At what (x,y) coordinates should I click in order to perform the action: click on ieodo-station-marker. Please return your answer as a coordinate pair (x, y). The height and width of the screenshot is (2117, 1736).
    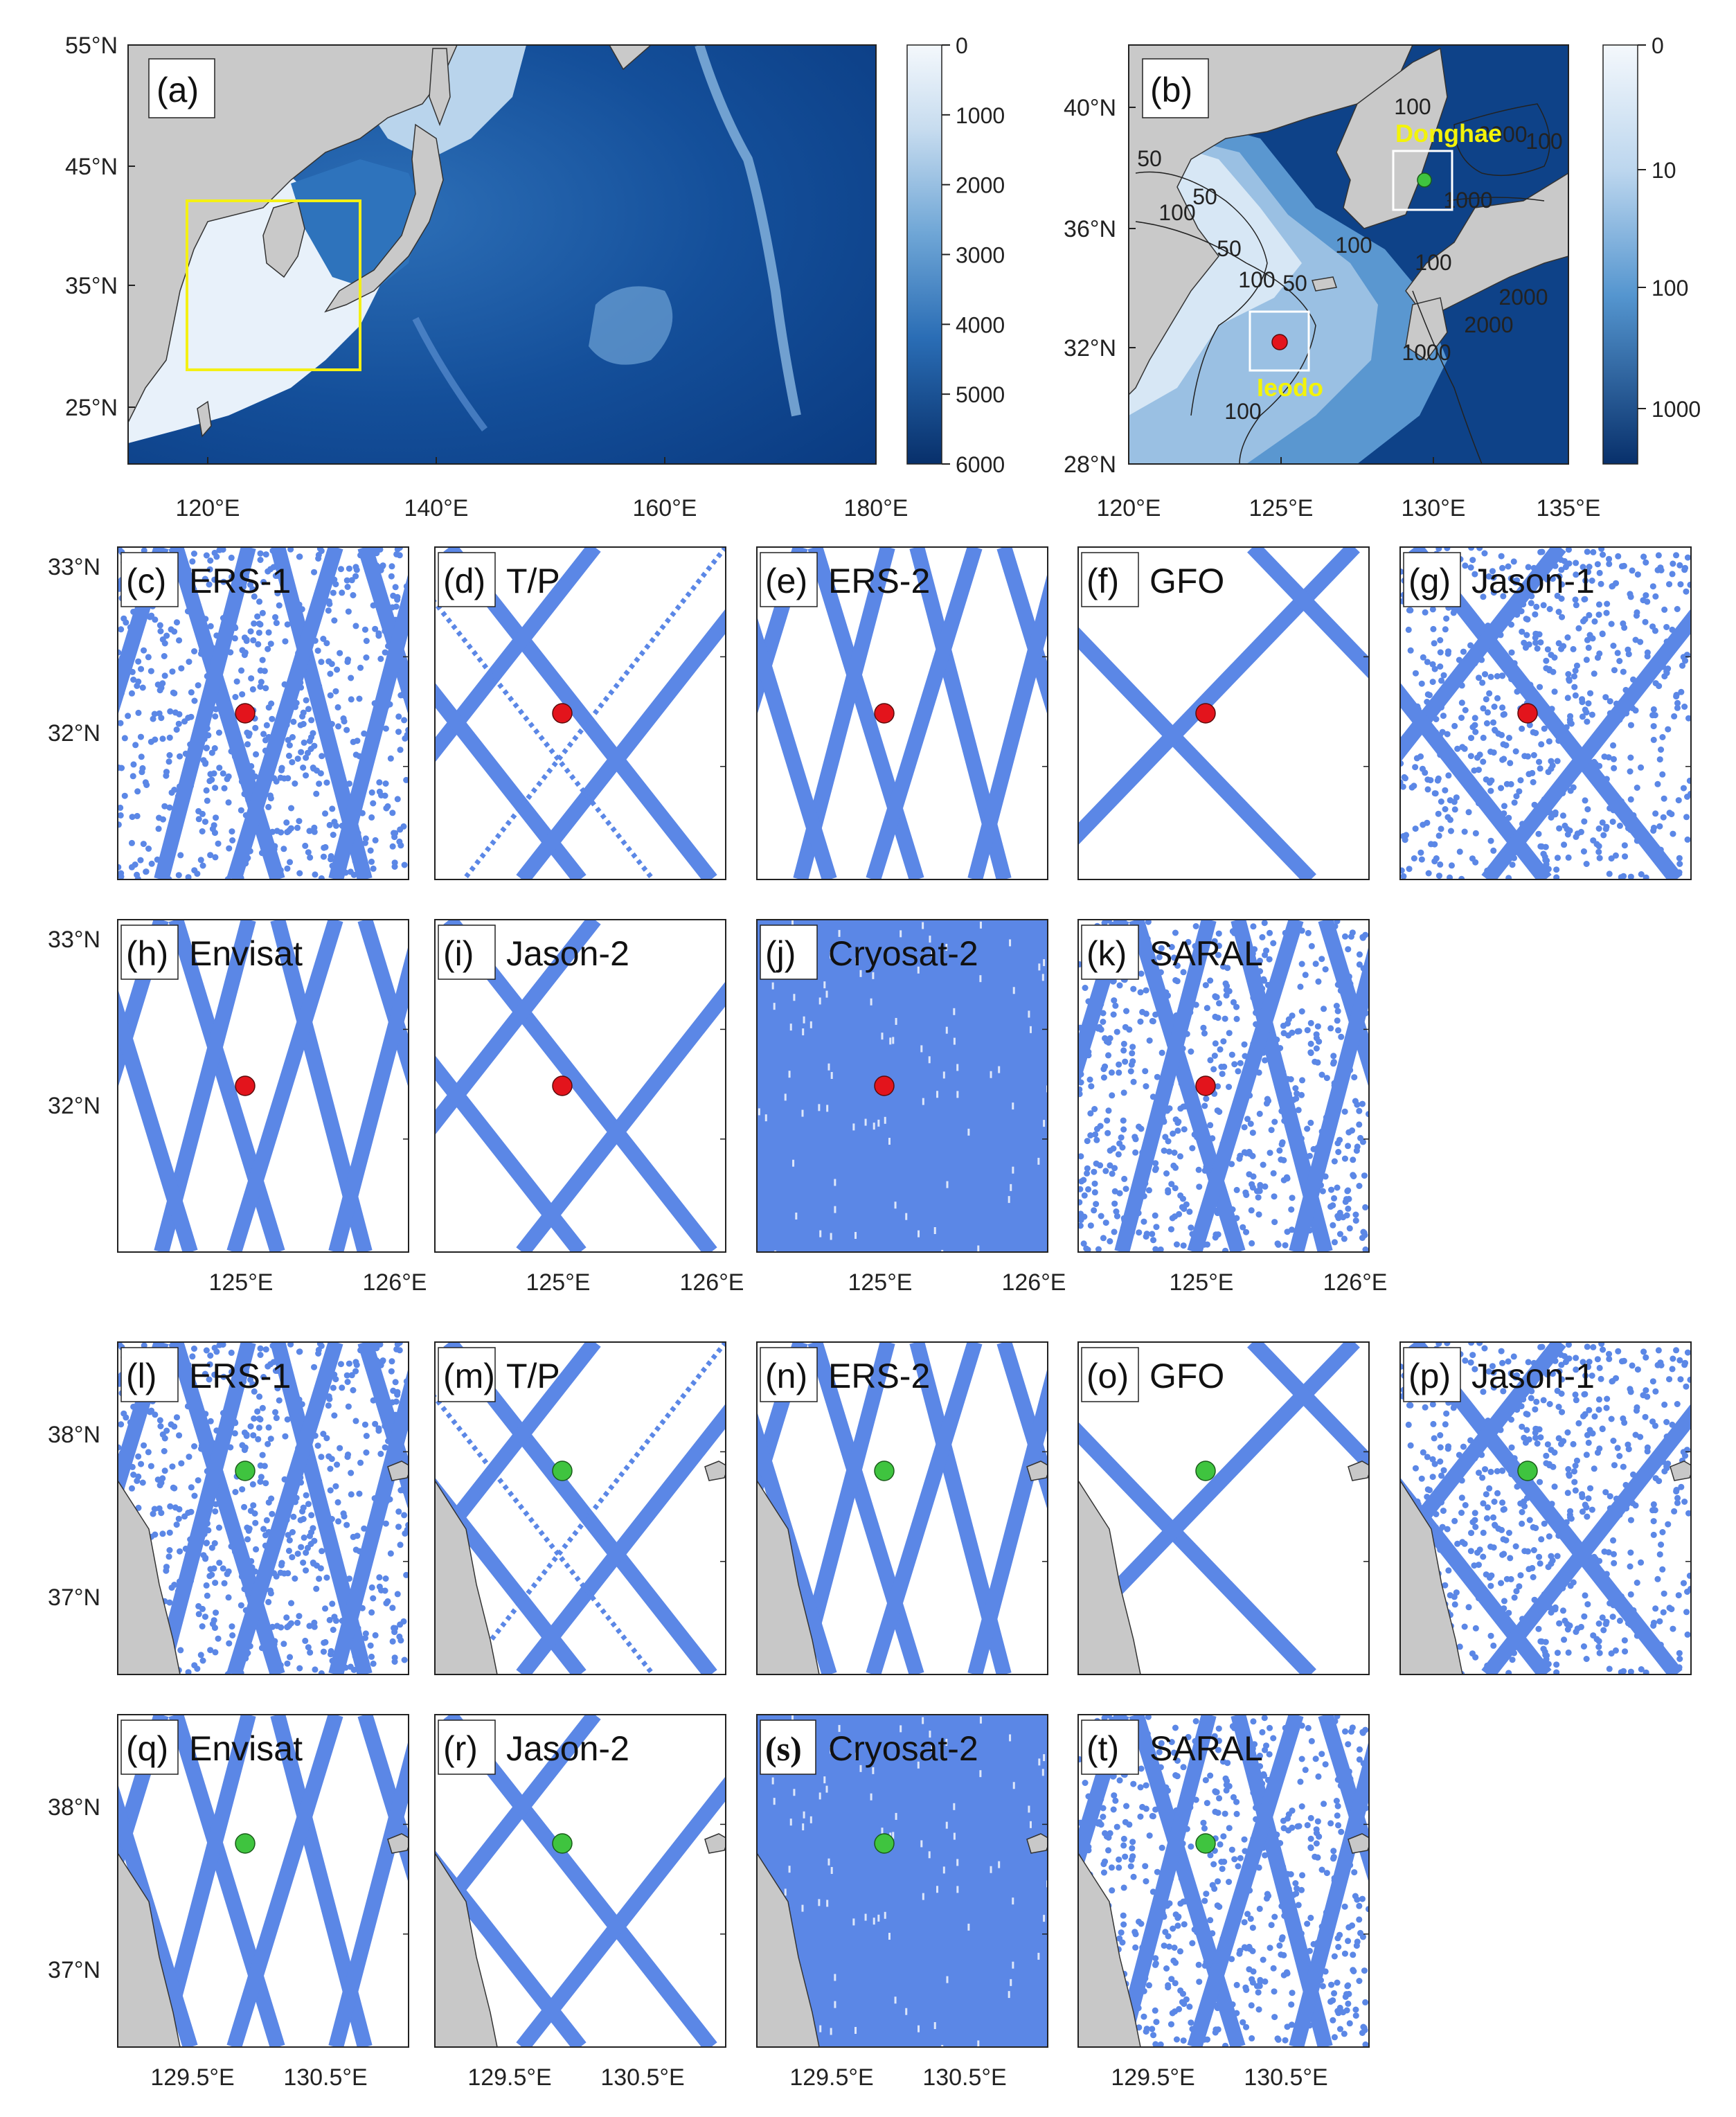
    Looking at the image, I should click on (884, 713).